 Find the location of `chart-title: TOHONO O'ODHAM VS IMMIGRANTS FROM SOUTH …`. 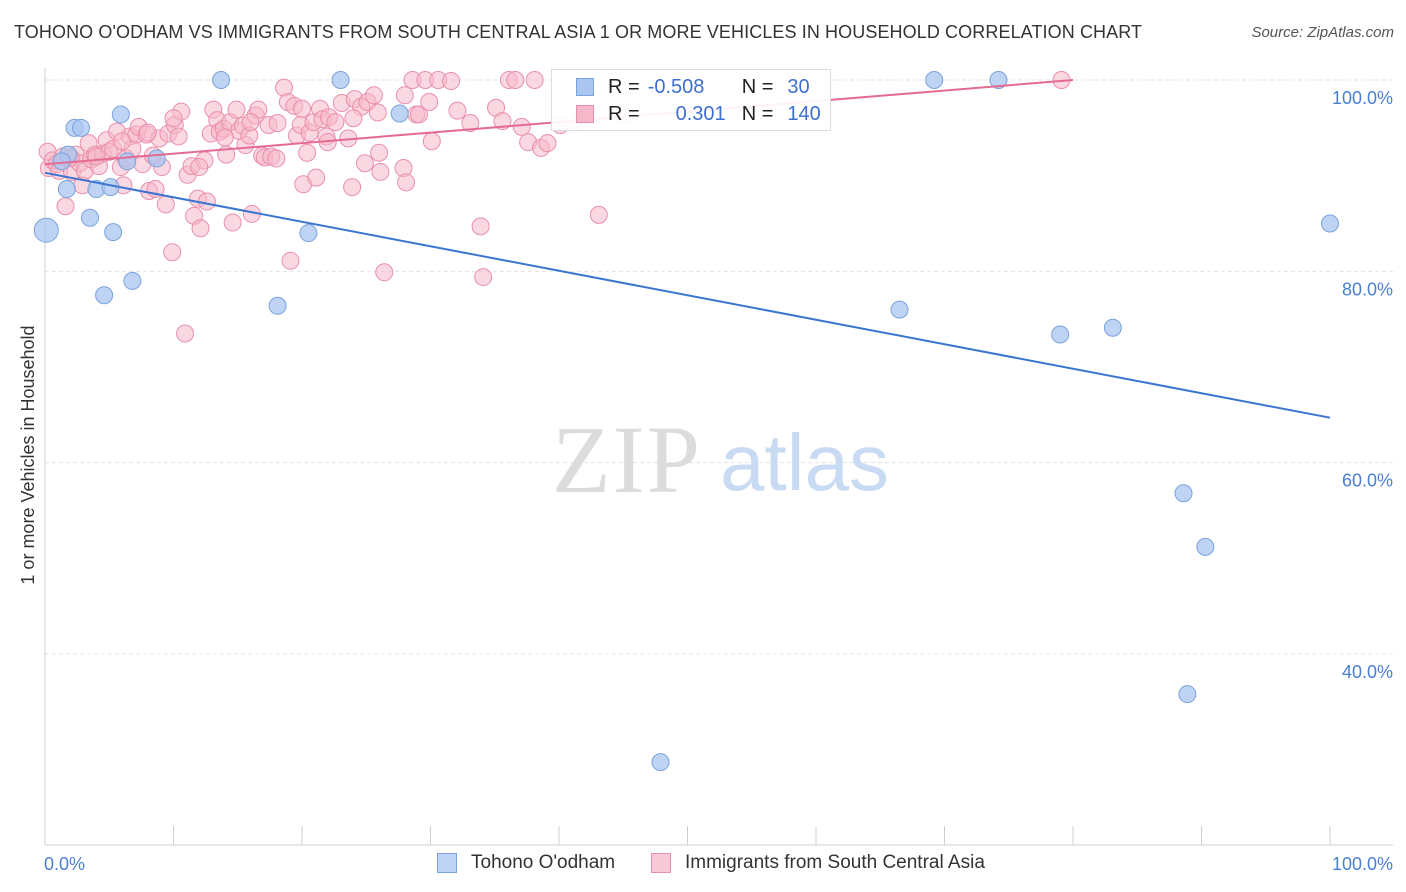

chart-title: TOHONO O'ODHAM VS IMMIGRANTS FROM SOUTH … is located at coordinates (578, 32).